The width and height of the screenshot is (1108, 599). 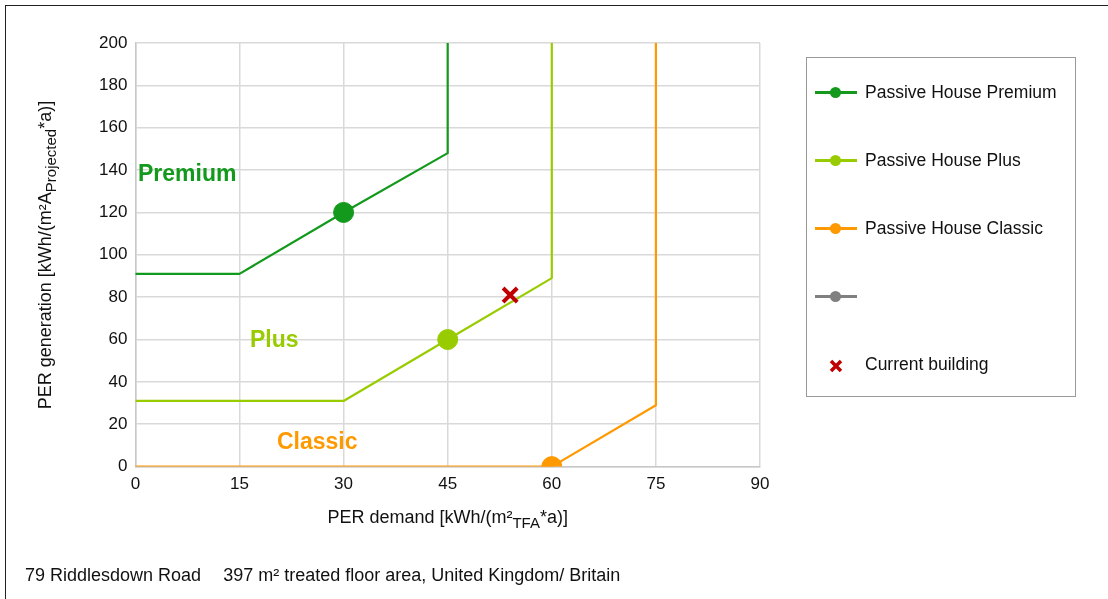 What do you see at coordinates (113, 127) in the screenshot?
I see `y-tick-label: 160` at bounding box center [113, 127].